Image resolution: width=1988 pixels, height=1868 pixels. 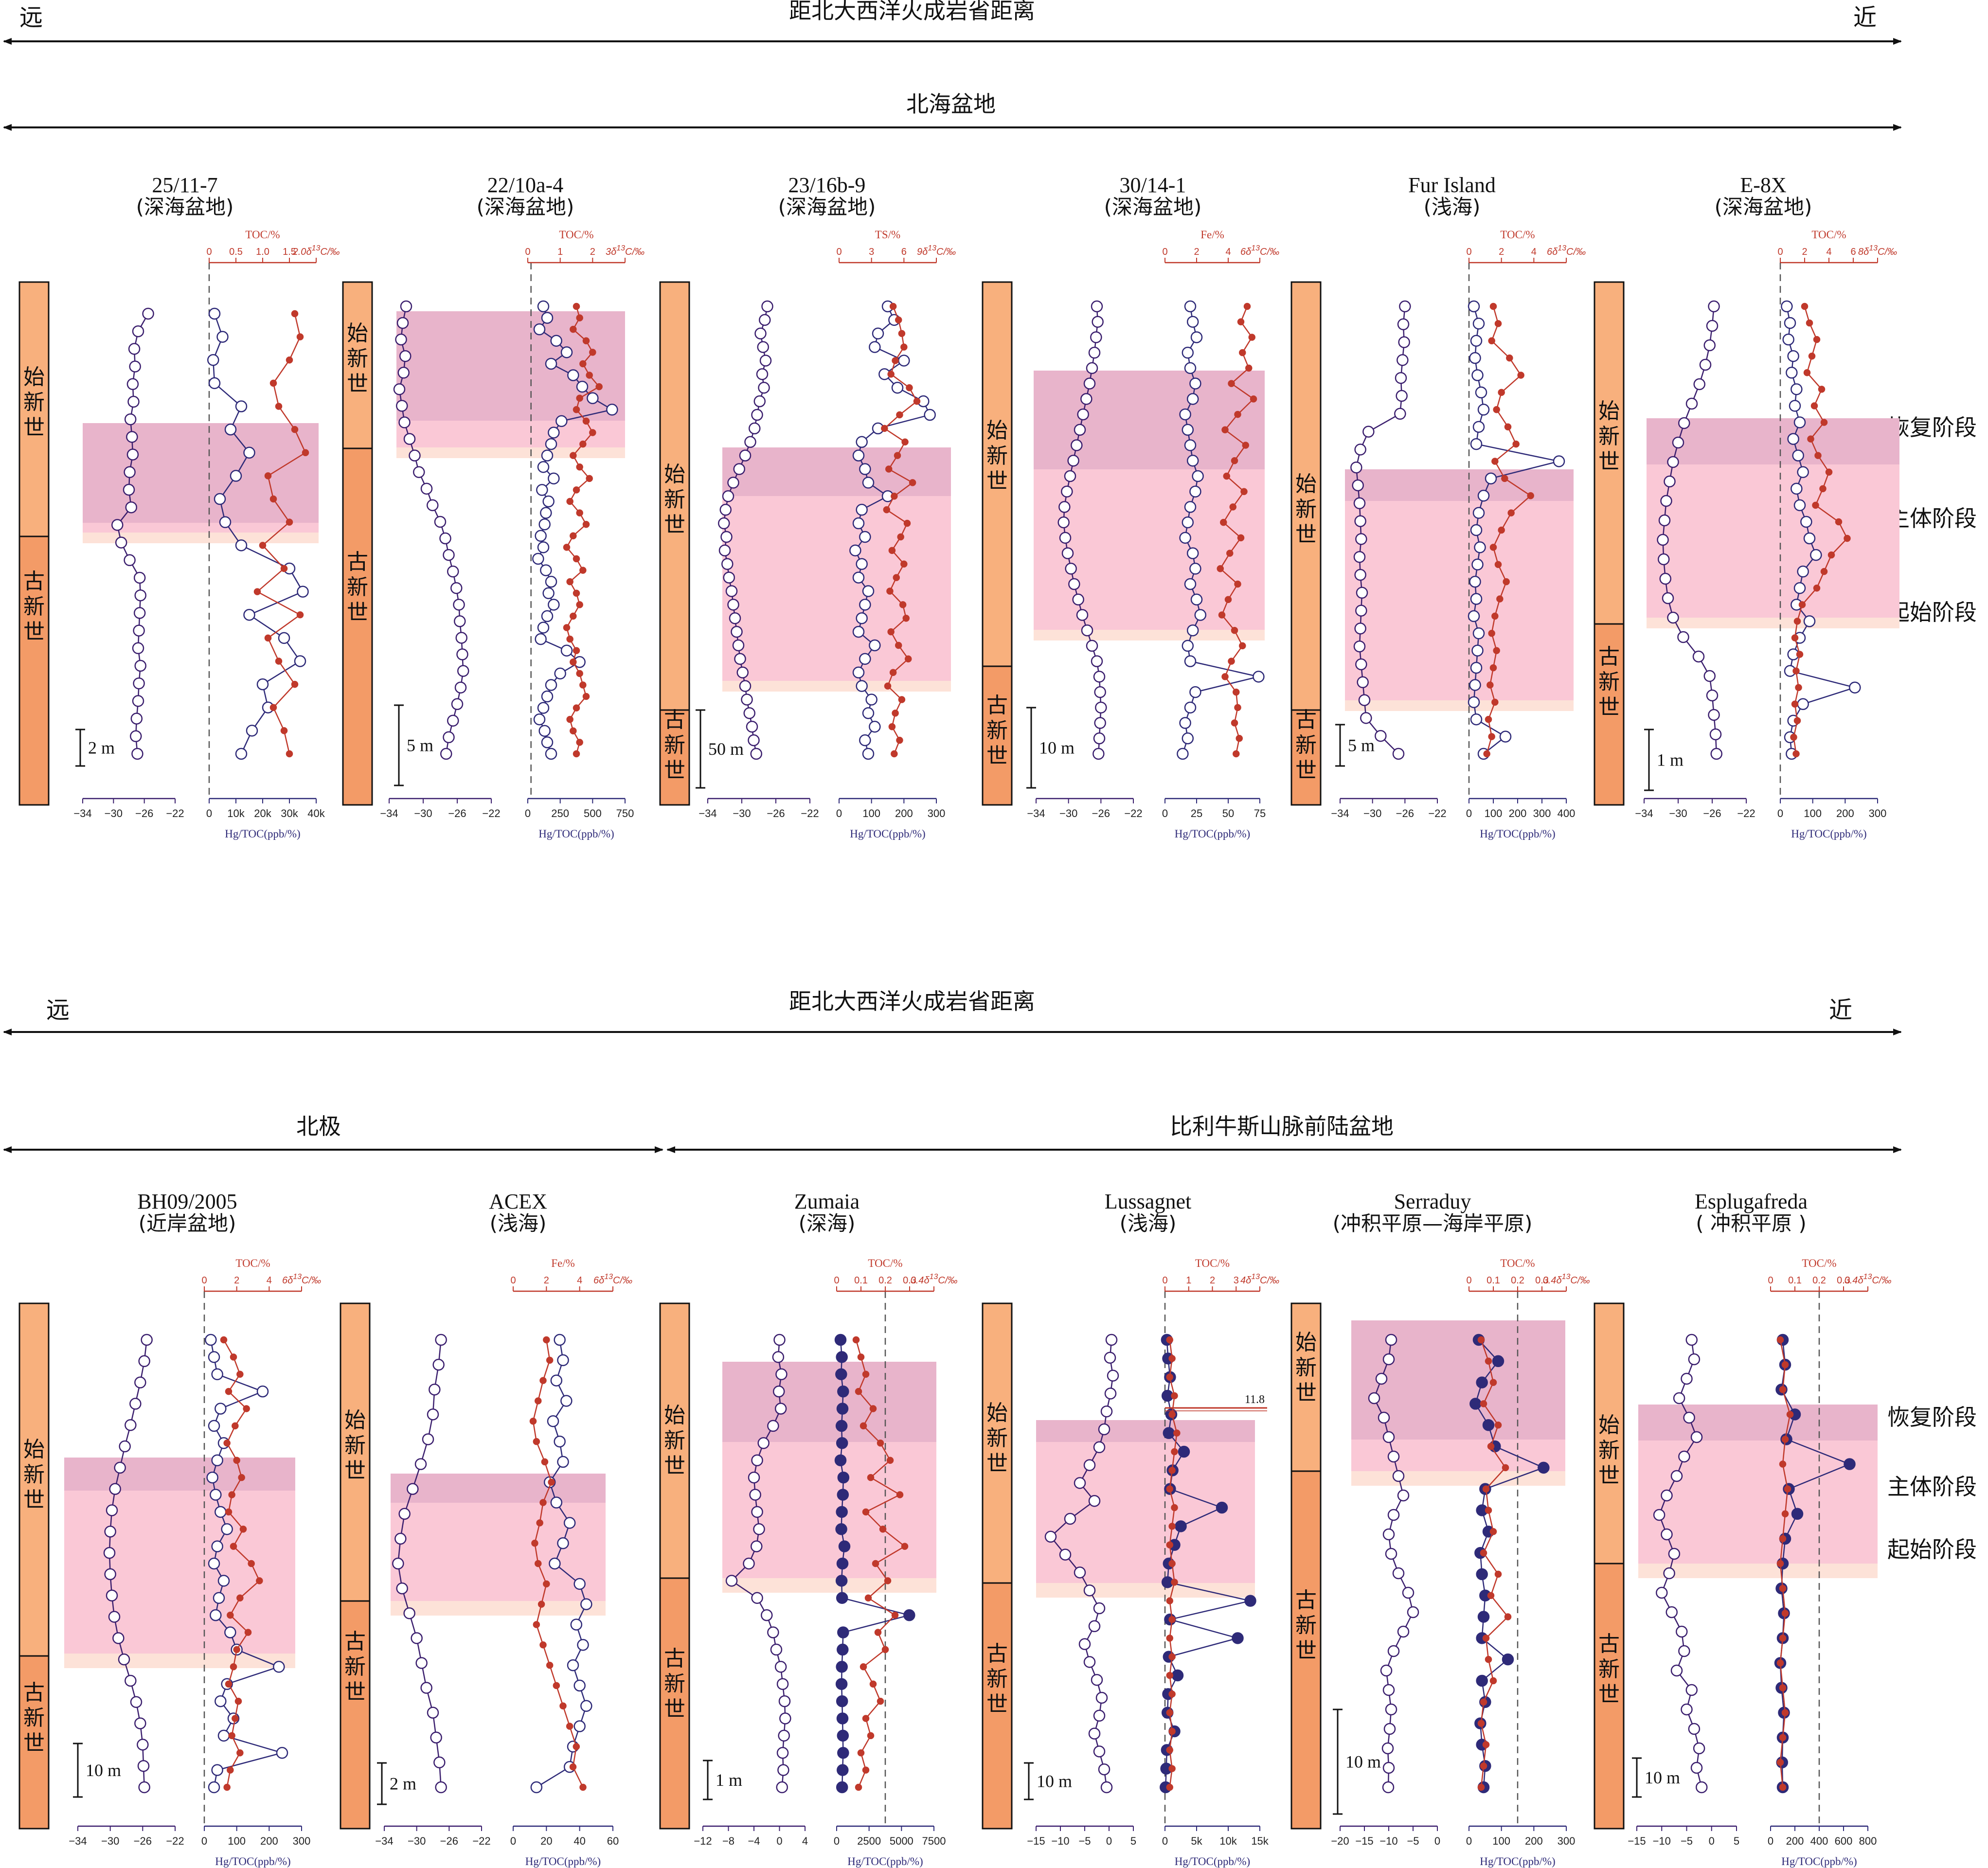 What do you see at coordinates (885, 1862) in the screenshot?
I see `hg-toc-axis-label: Hg/TOC(ppb/%)` at bounding box center [885, 1862].